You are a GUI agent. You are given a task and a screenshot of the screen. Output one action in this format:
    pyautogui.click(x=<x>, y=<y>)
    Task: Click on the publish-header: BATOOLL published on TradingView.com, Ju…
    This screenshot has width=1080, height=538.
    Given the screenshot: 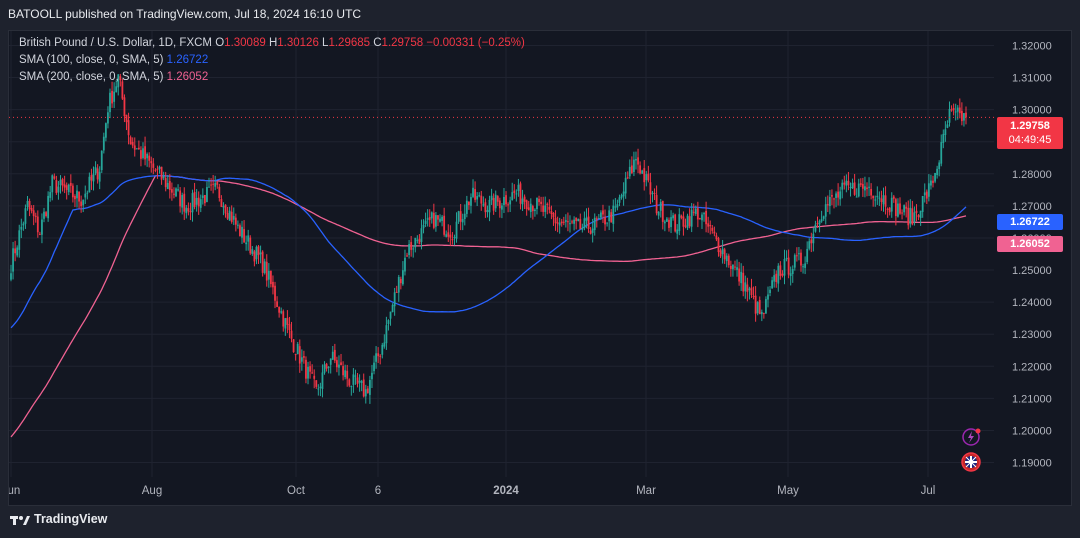 What is the action you would take?
    pyautogui.click(x=540, y=15)
    